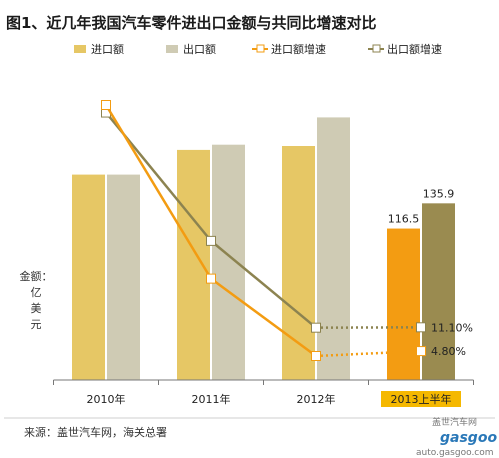 The height and width of the screenshot is (458, 499). I want to click on x-tick-label: 2010年, so click(106, 399).